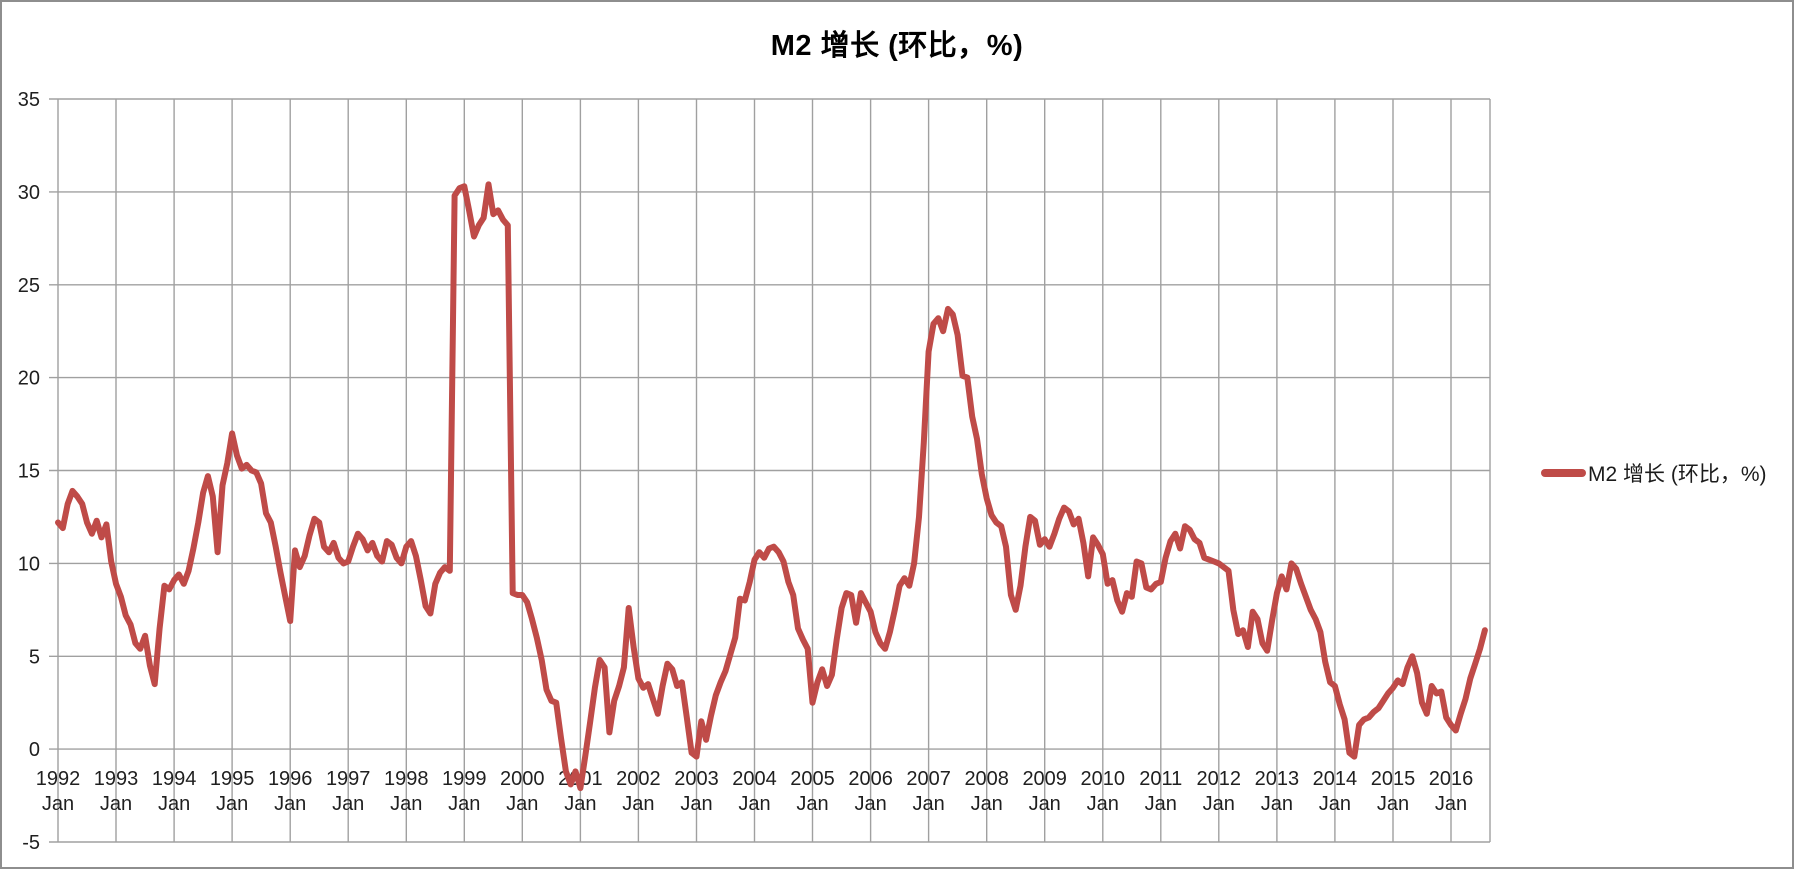 The image size is (1794, 871). I want to click on y-axis-tick-label: 30, so click(29, 193).